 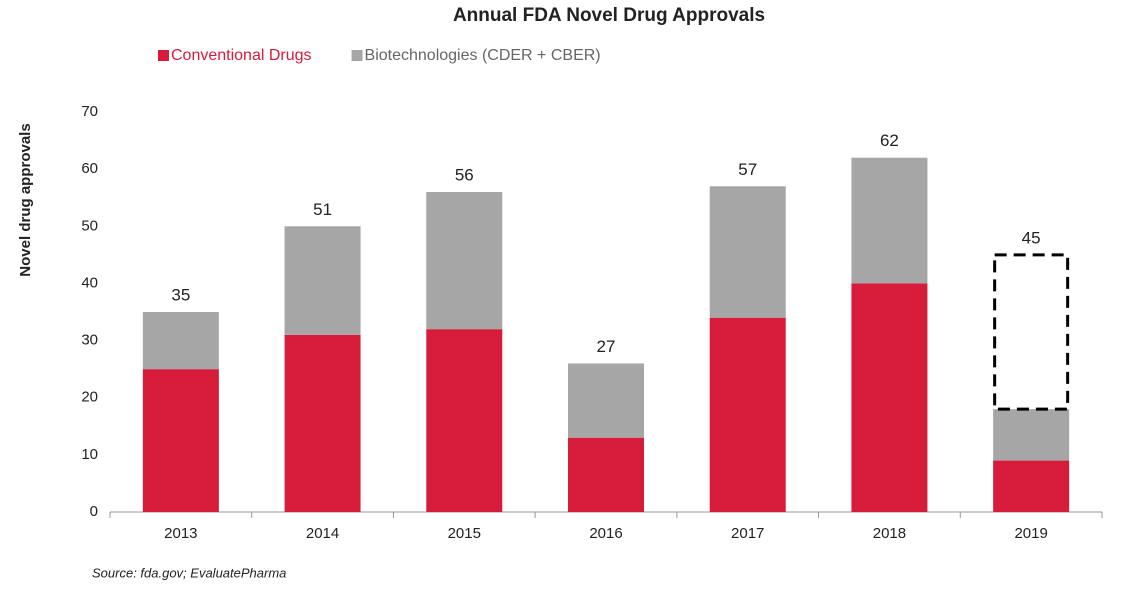 I want to click on total-label: 51, so click(x=322, y=209).